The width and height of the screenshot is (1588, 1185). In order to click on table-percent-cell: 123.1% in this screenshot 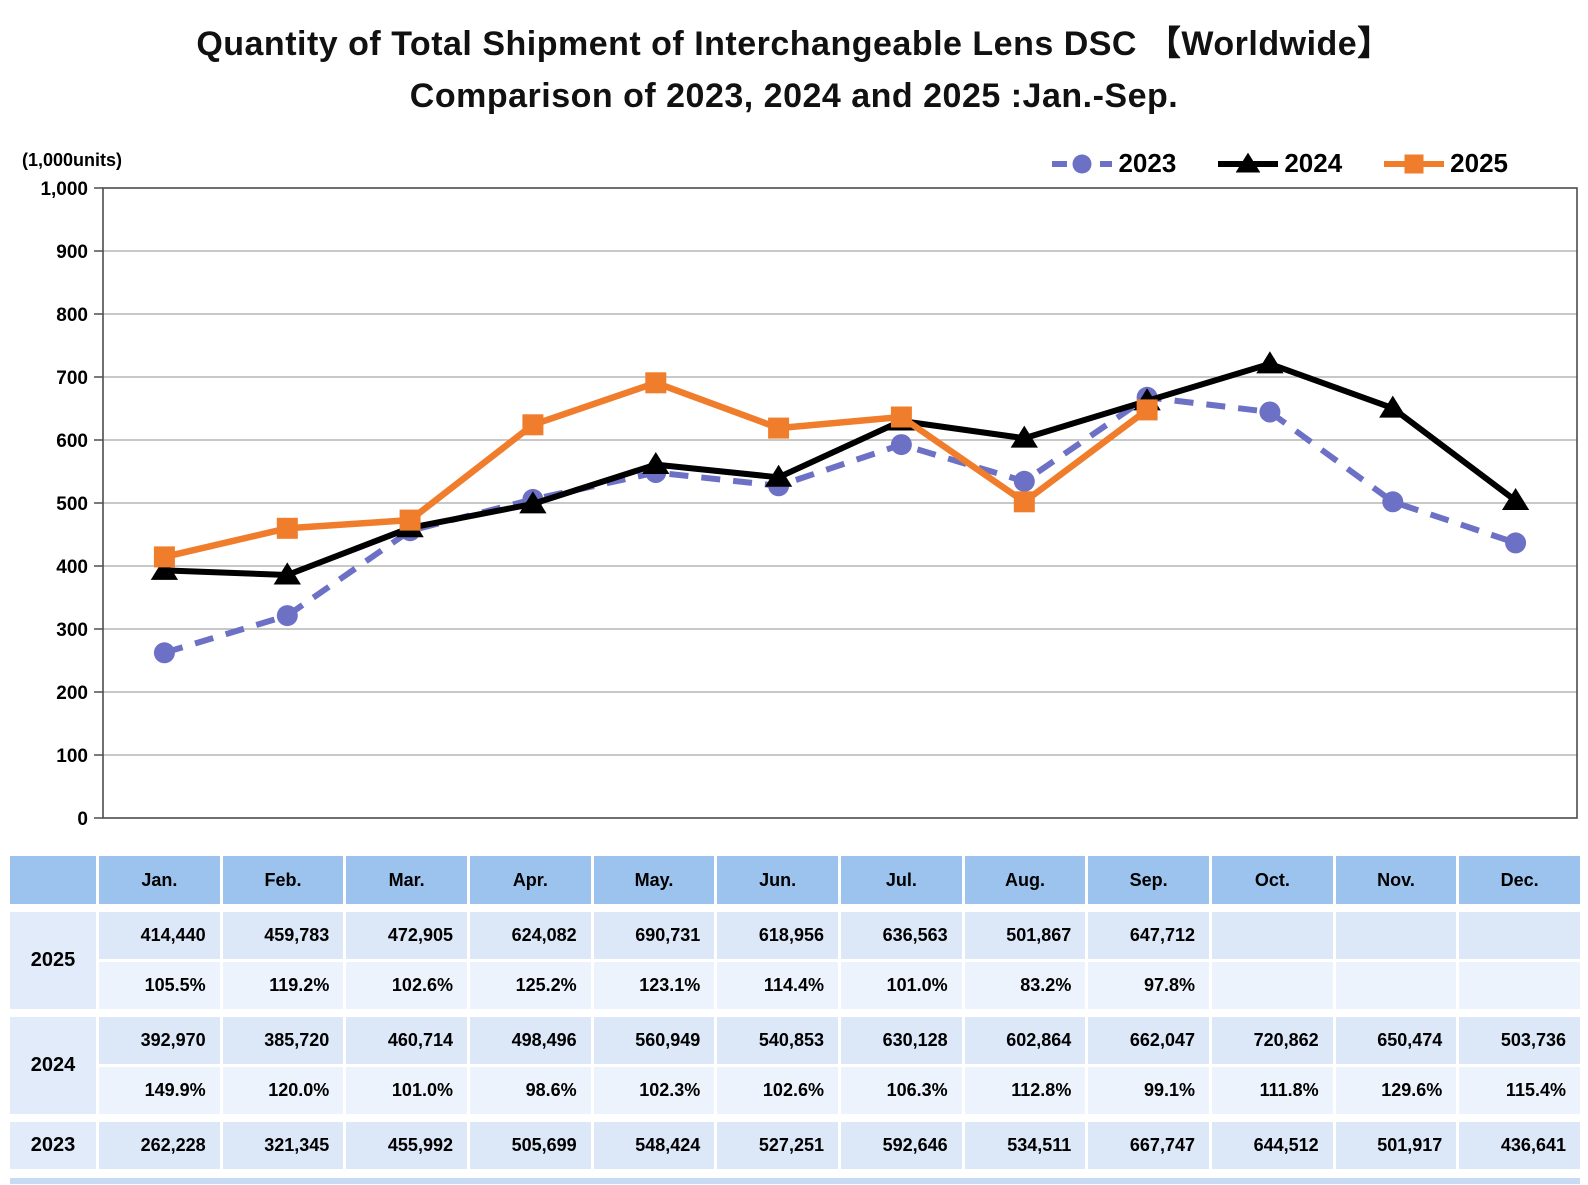, I will do `click(654, 985)`.